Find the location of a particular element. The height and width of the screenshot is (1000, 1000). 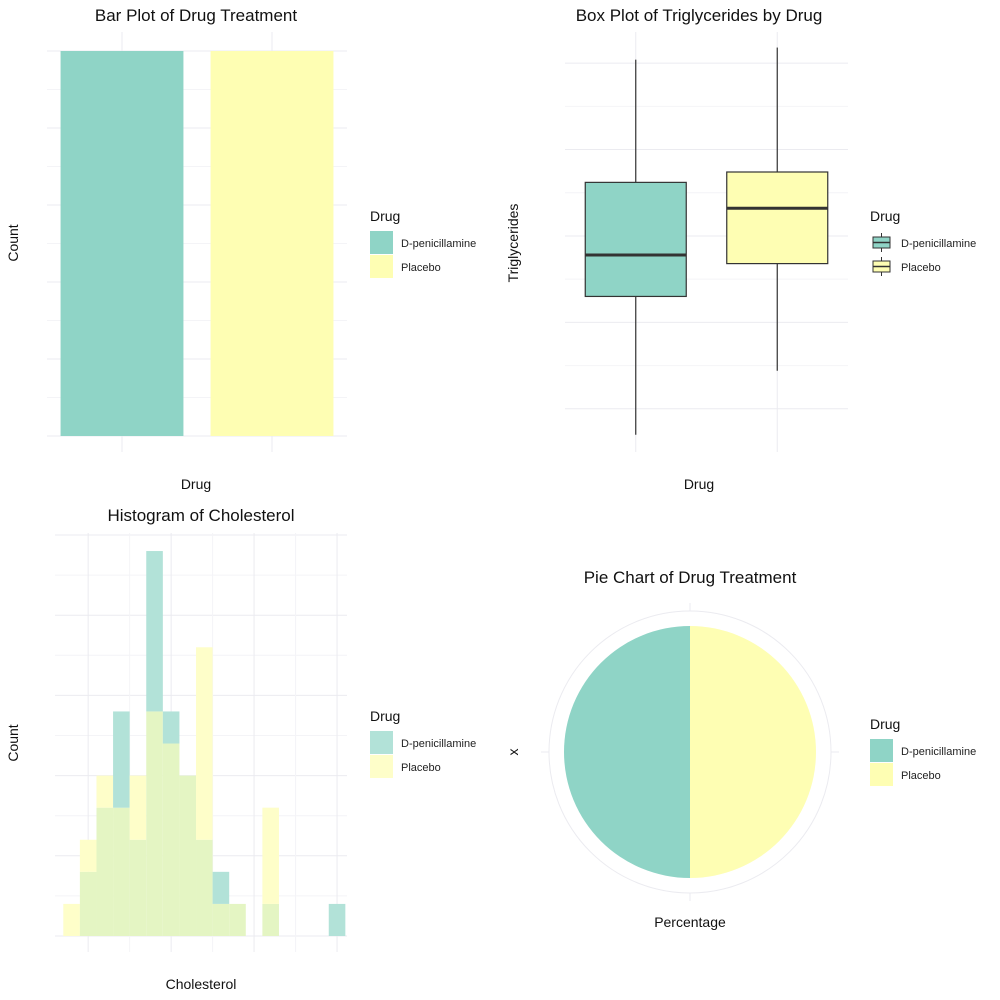

pie-chart-y-axis-title: x is located at coordinates (513, 752).